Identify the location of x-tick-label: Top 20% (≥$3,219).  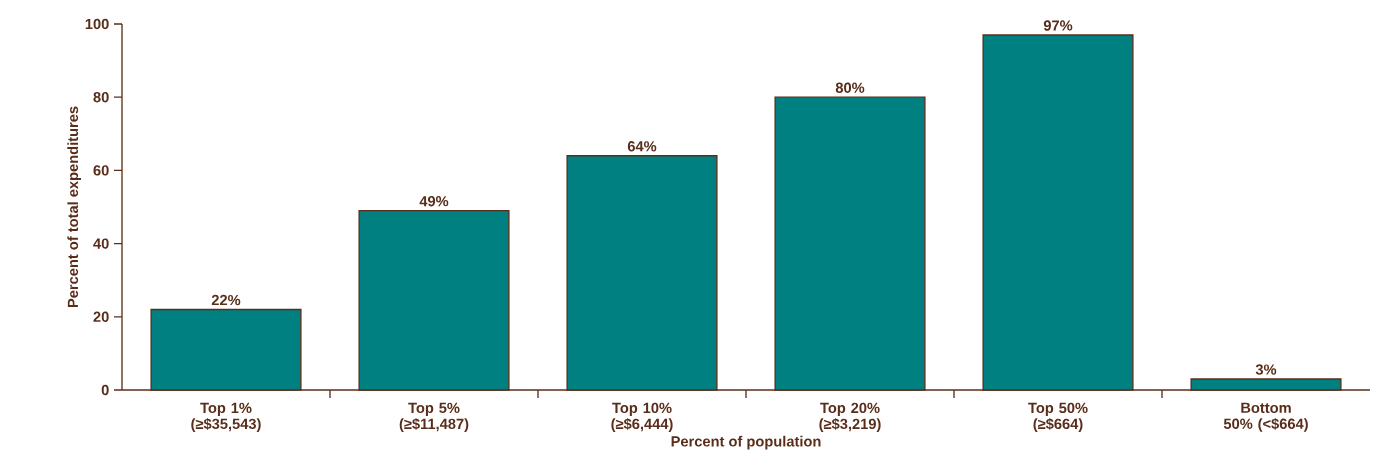
(850, 417).